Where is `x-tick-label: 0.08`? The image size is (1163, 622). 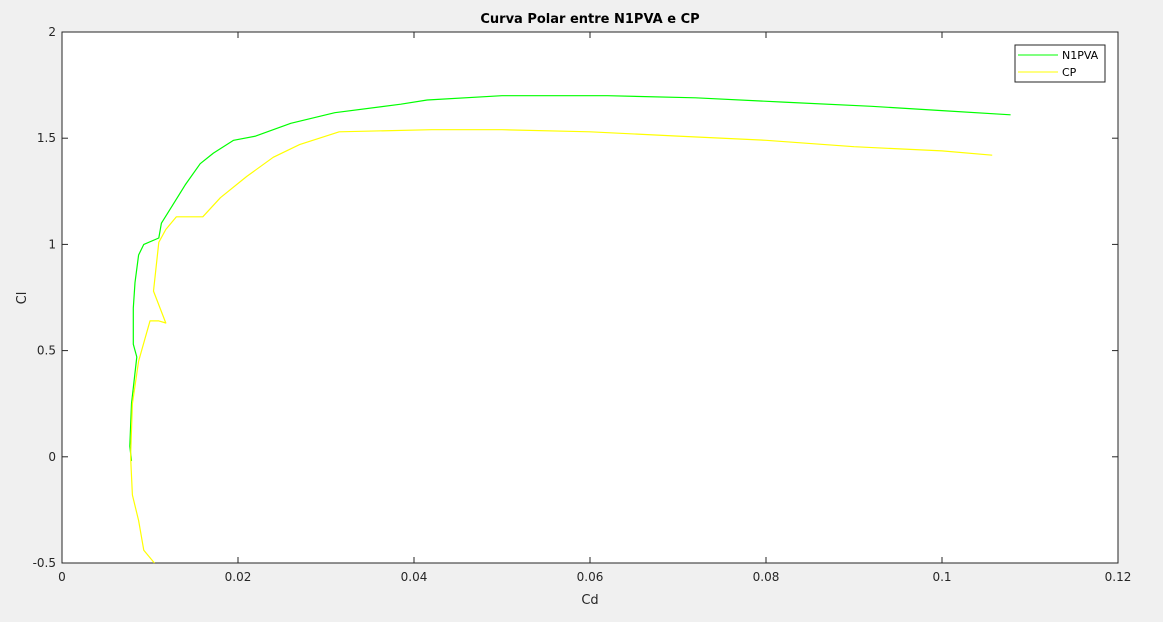 x-tick-label: 0.08 is located at coordinates (766, 577).